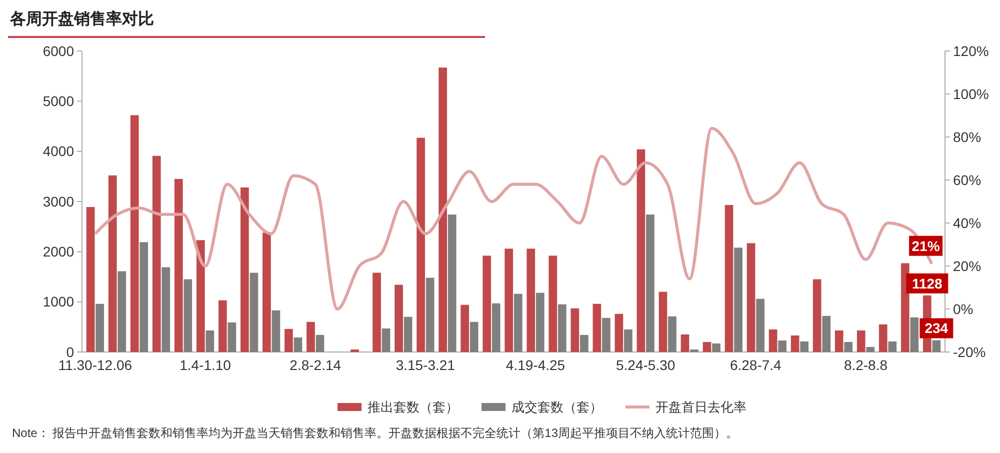  I want to click on data-label: 21%, so click(926, 246).